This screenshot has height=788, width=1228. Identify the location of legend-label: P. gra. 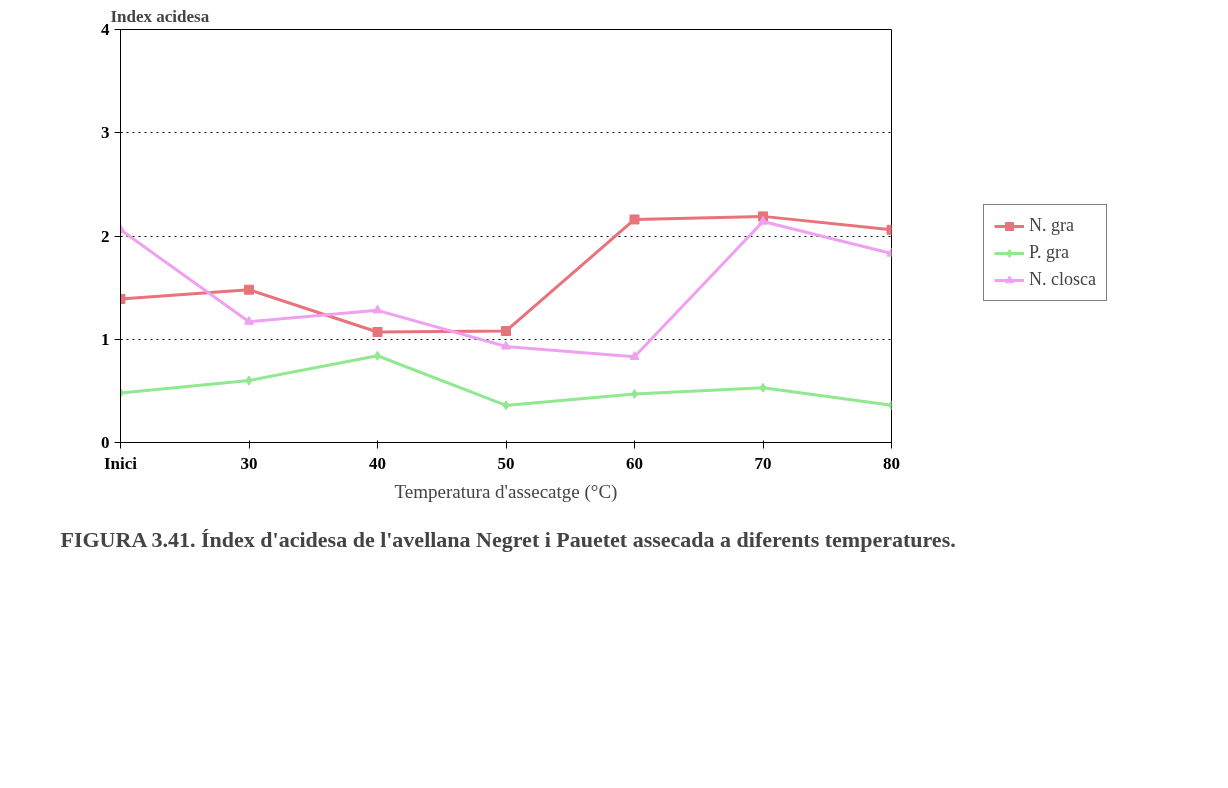
(1049, 252).